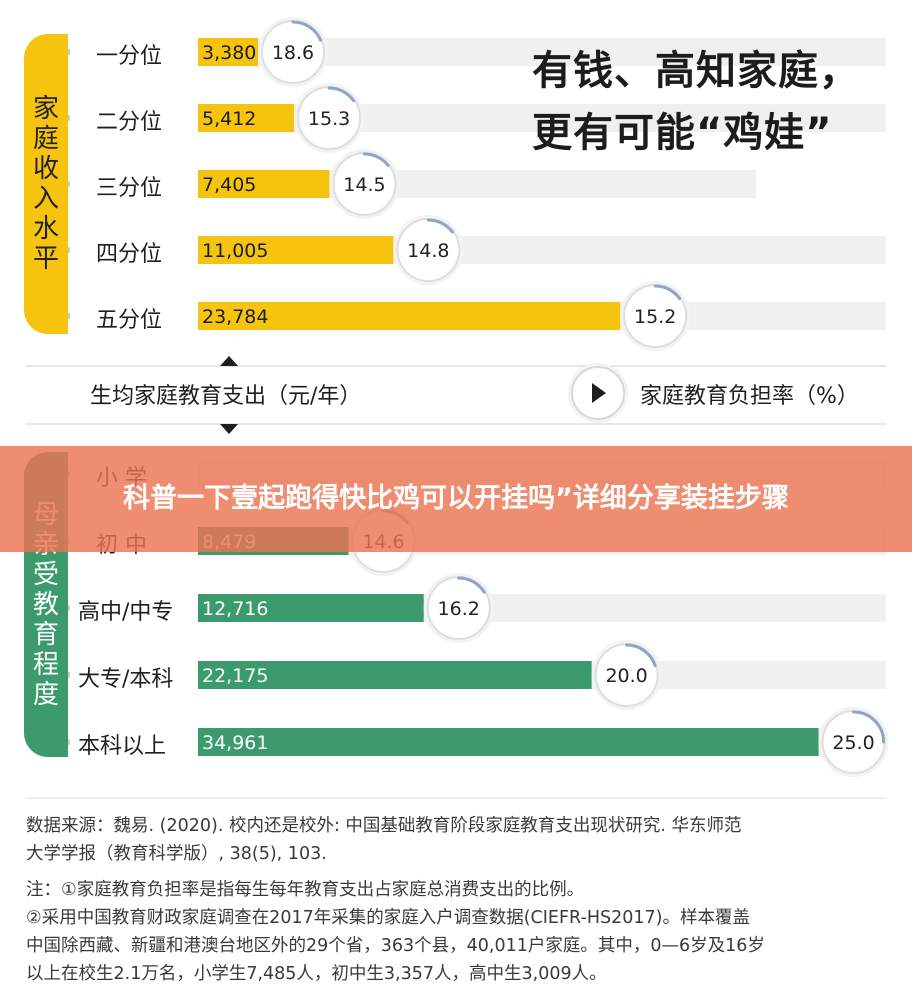 The width and height of the screenshot is (912, 1000). What do you see at coordinates (45, 229) in the screenshot?
I see `income-group-char: 水` at bounding box center [45, 229].